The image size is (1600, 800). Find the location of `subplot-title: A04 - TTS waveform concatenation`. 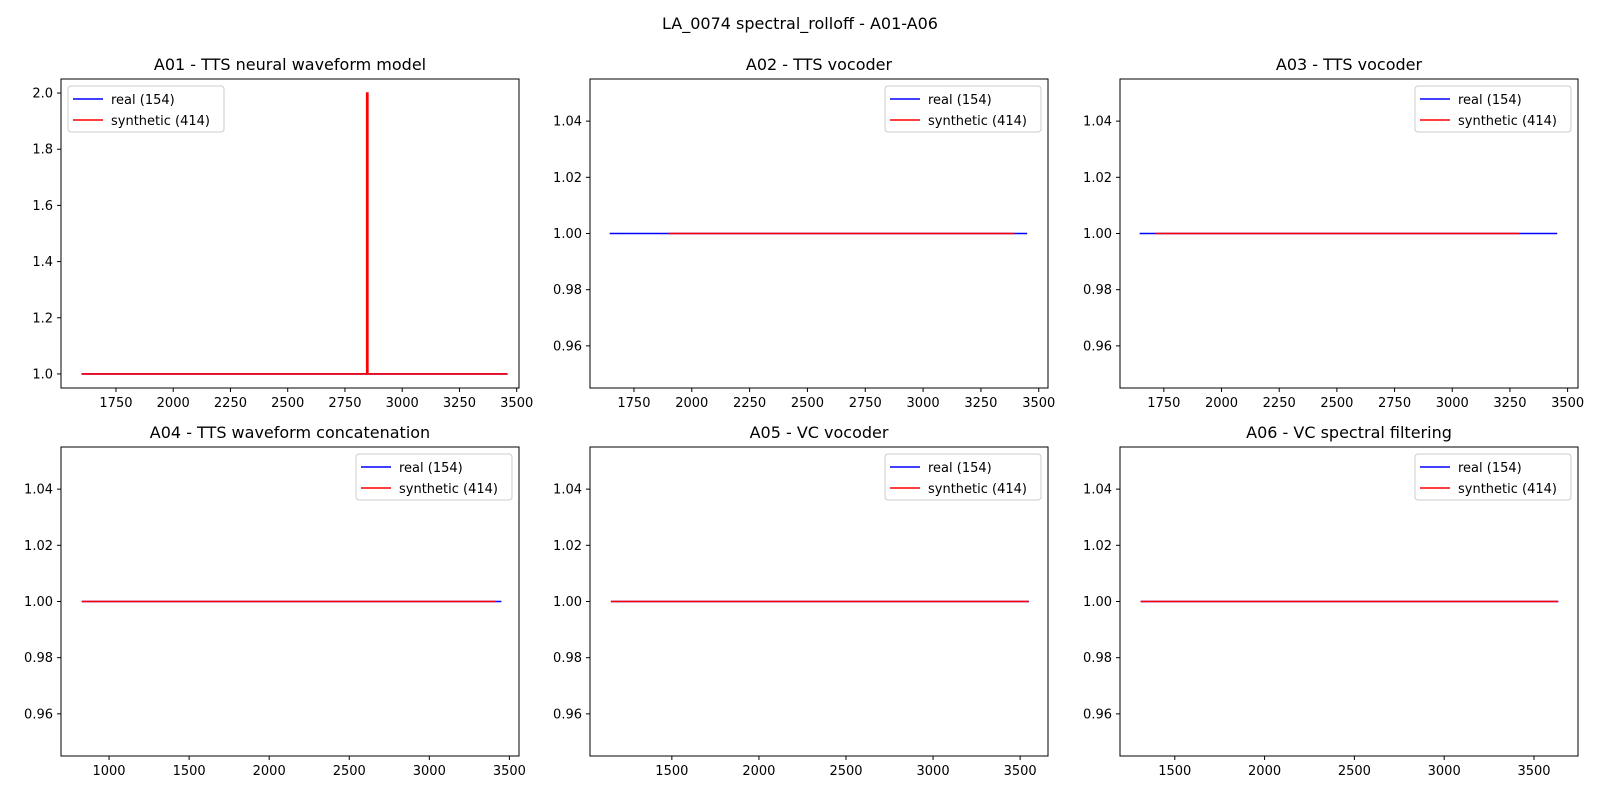

subplot-title: A04 - TTS waveform concatenation is located at coordinates (290, 432).